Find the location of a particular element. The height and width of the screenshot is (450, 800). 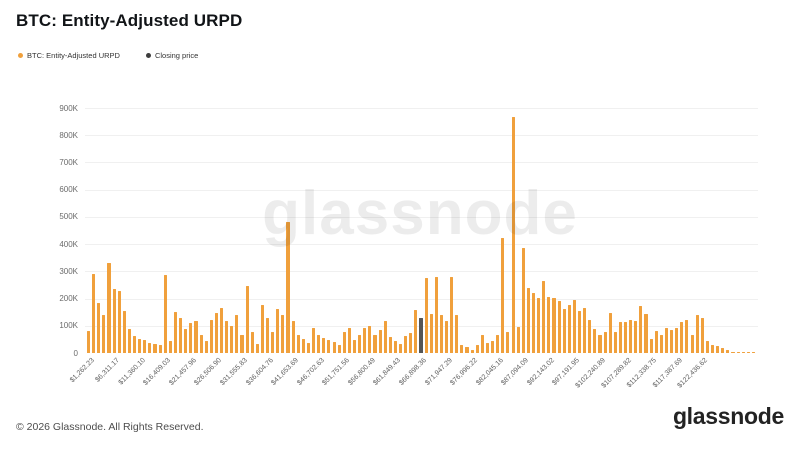

x-axis-label: $97,191.95 is located at coordinates (566, 372).